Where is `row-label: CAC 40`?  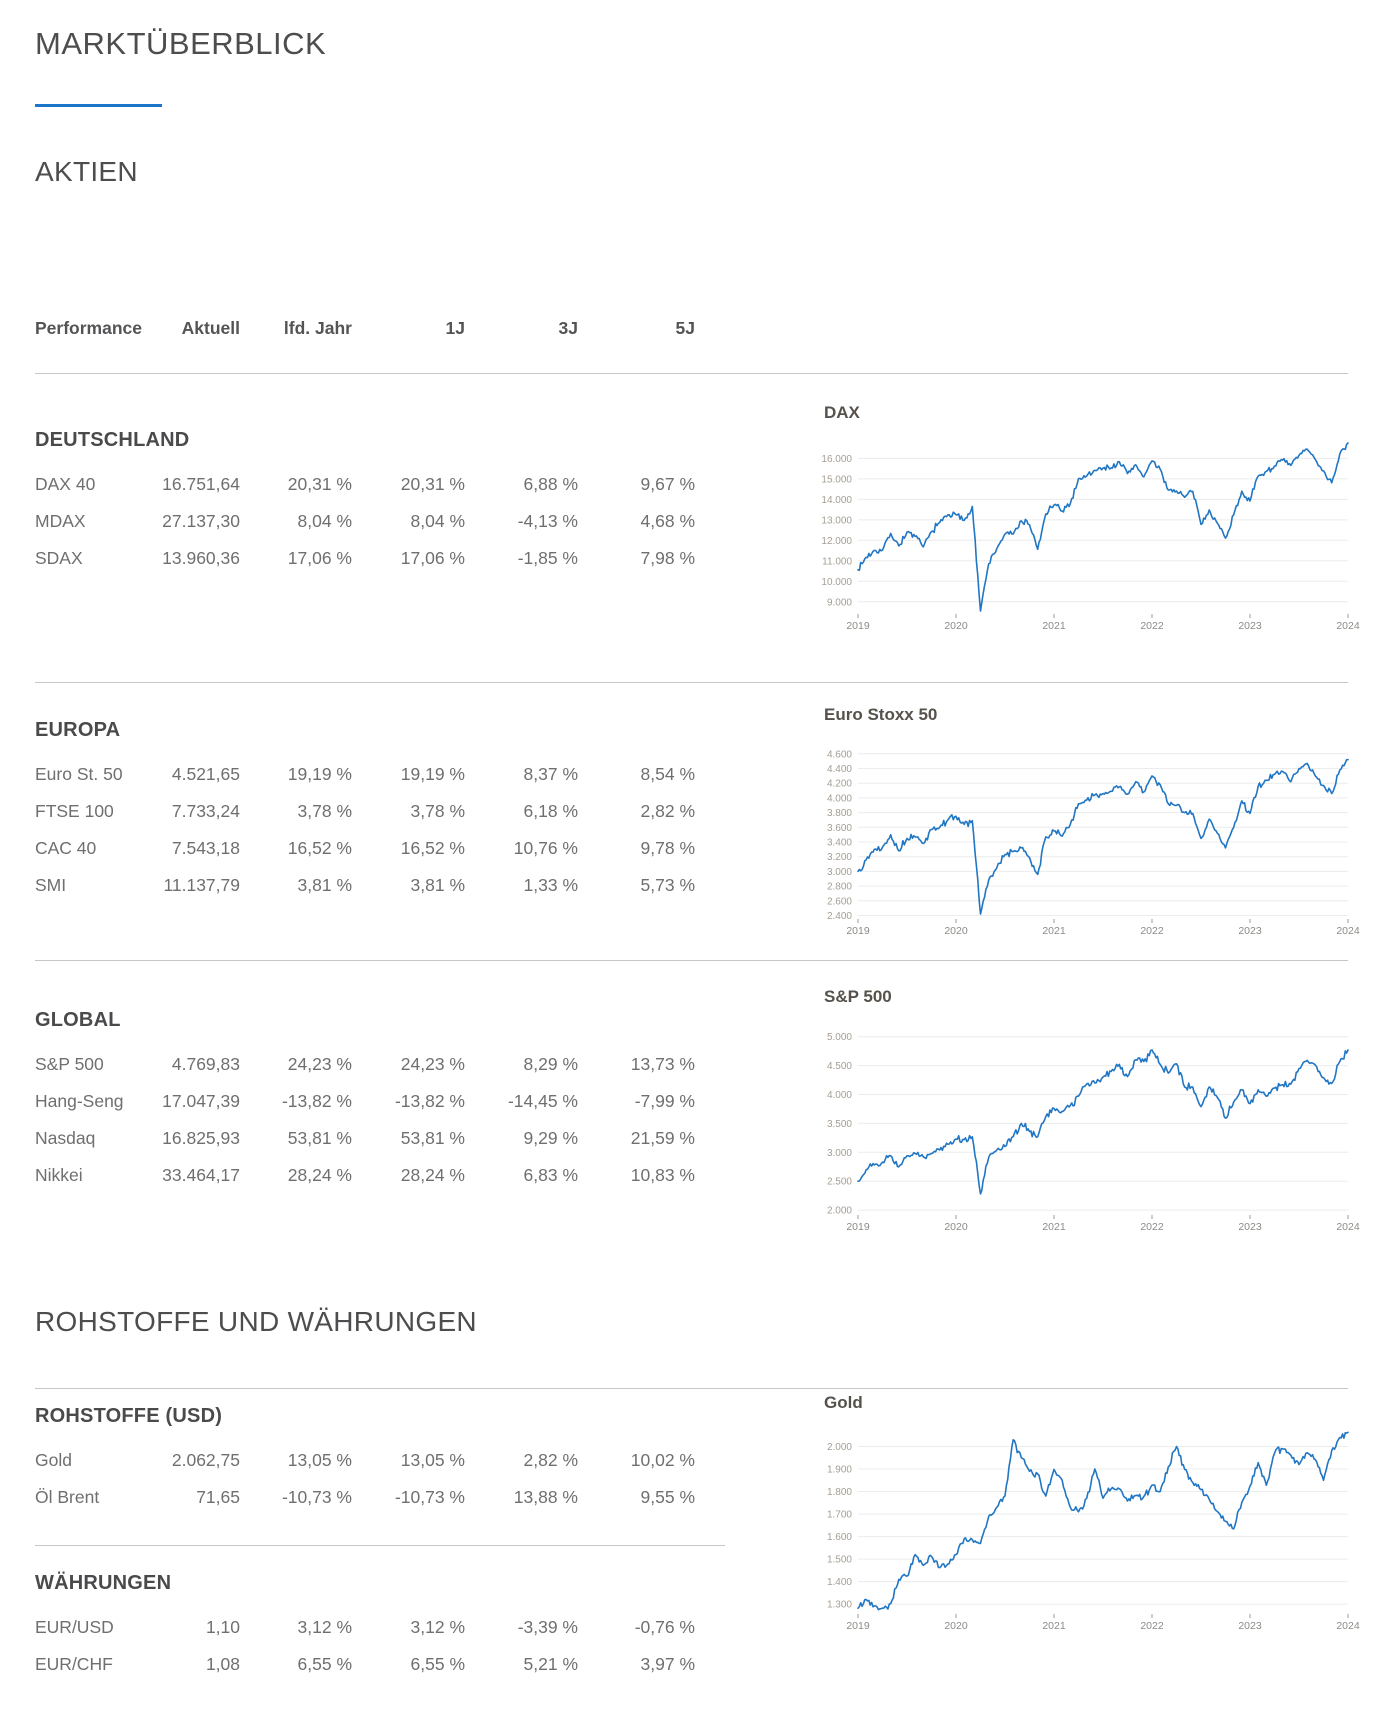
row-label: CAC 40 is located at coordinates (66, 848).